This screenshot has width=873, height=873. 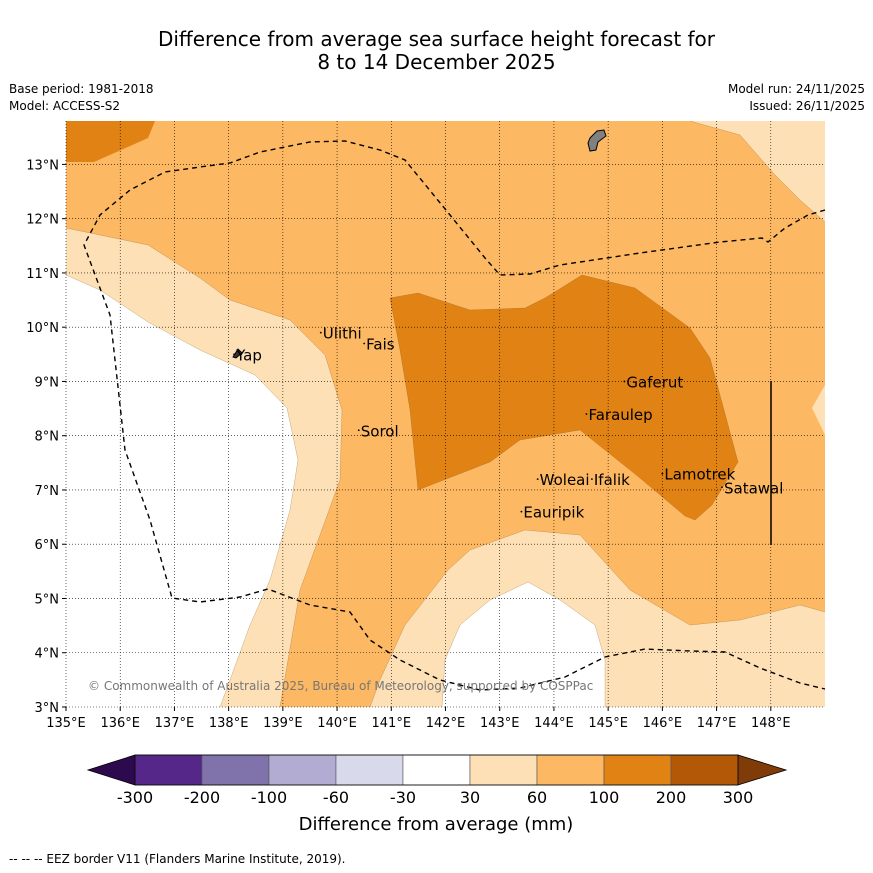 What do you see at coordinates (269, 797) in the screenshot?
I see `colorbar-tick-label: -100` at bounding box center [269, 797].